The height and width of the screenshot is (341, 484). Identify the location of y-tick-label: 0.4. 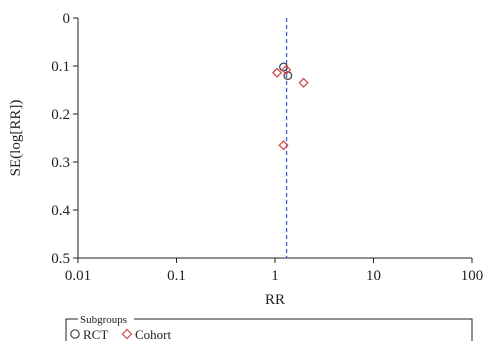
(60, 211).